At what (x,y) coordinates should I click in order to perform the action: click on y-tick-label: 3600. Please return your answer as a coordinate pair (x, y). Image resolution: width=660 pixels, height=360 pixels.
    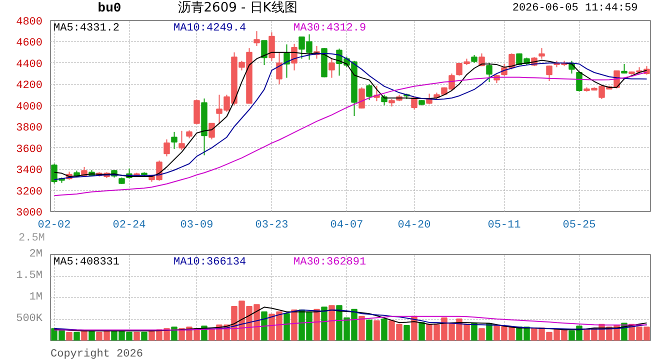
    Looking at the image, I should click on (29, 150).